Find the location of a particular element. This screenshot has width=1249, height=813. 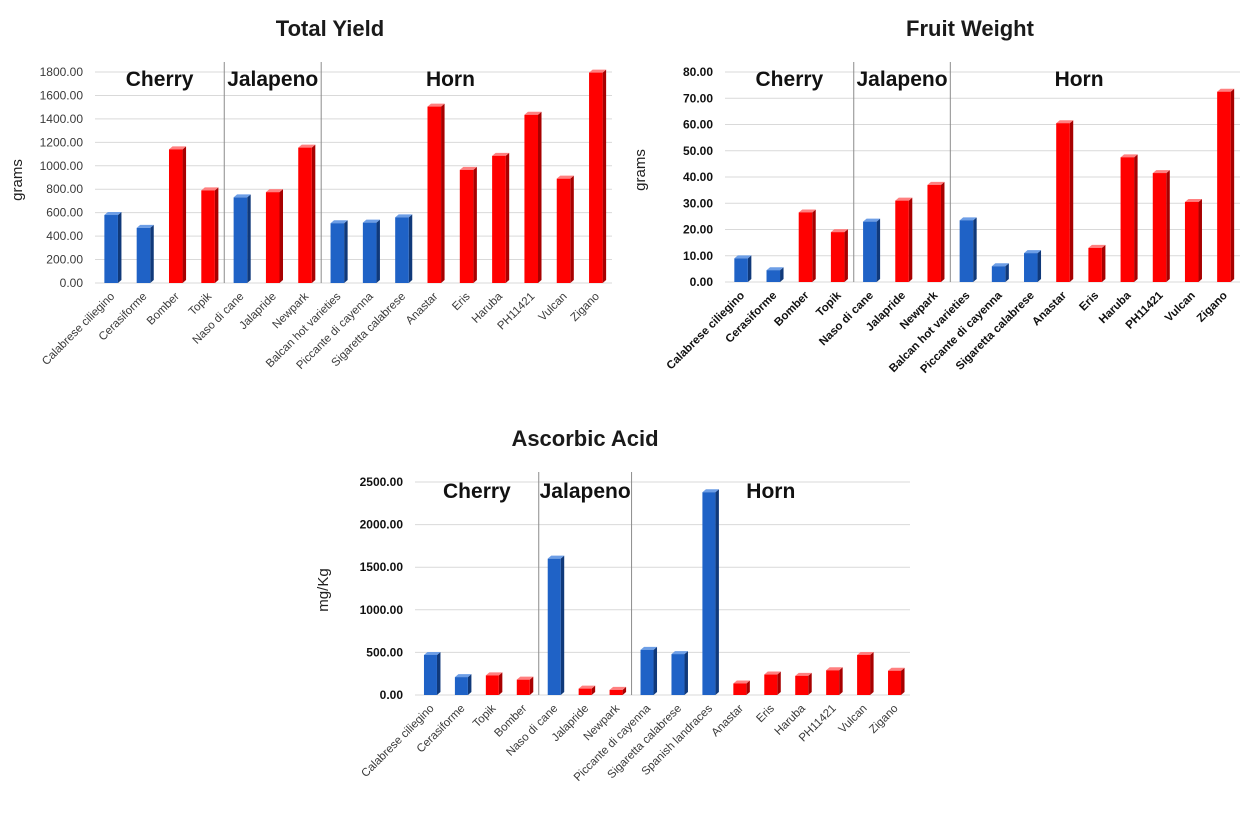

y-tick-label: 10.00 is located at coordinates (698, 256).